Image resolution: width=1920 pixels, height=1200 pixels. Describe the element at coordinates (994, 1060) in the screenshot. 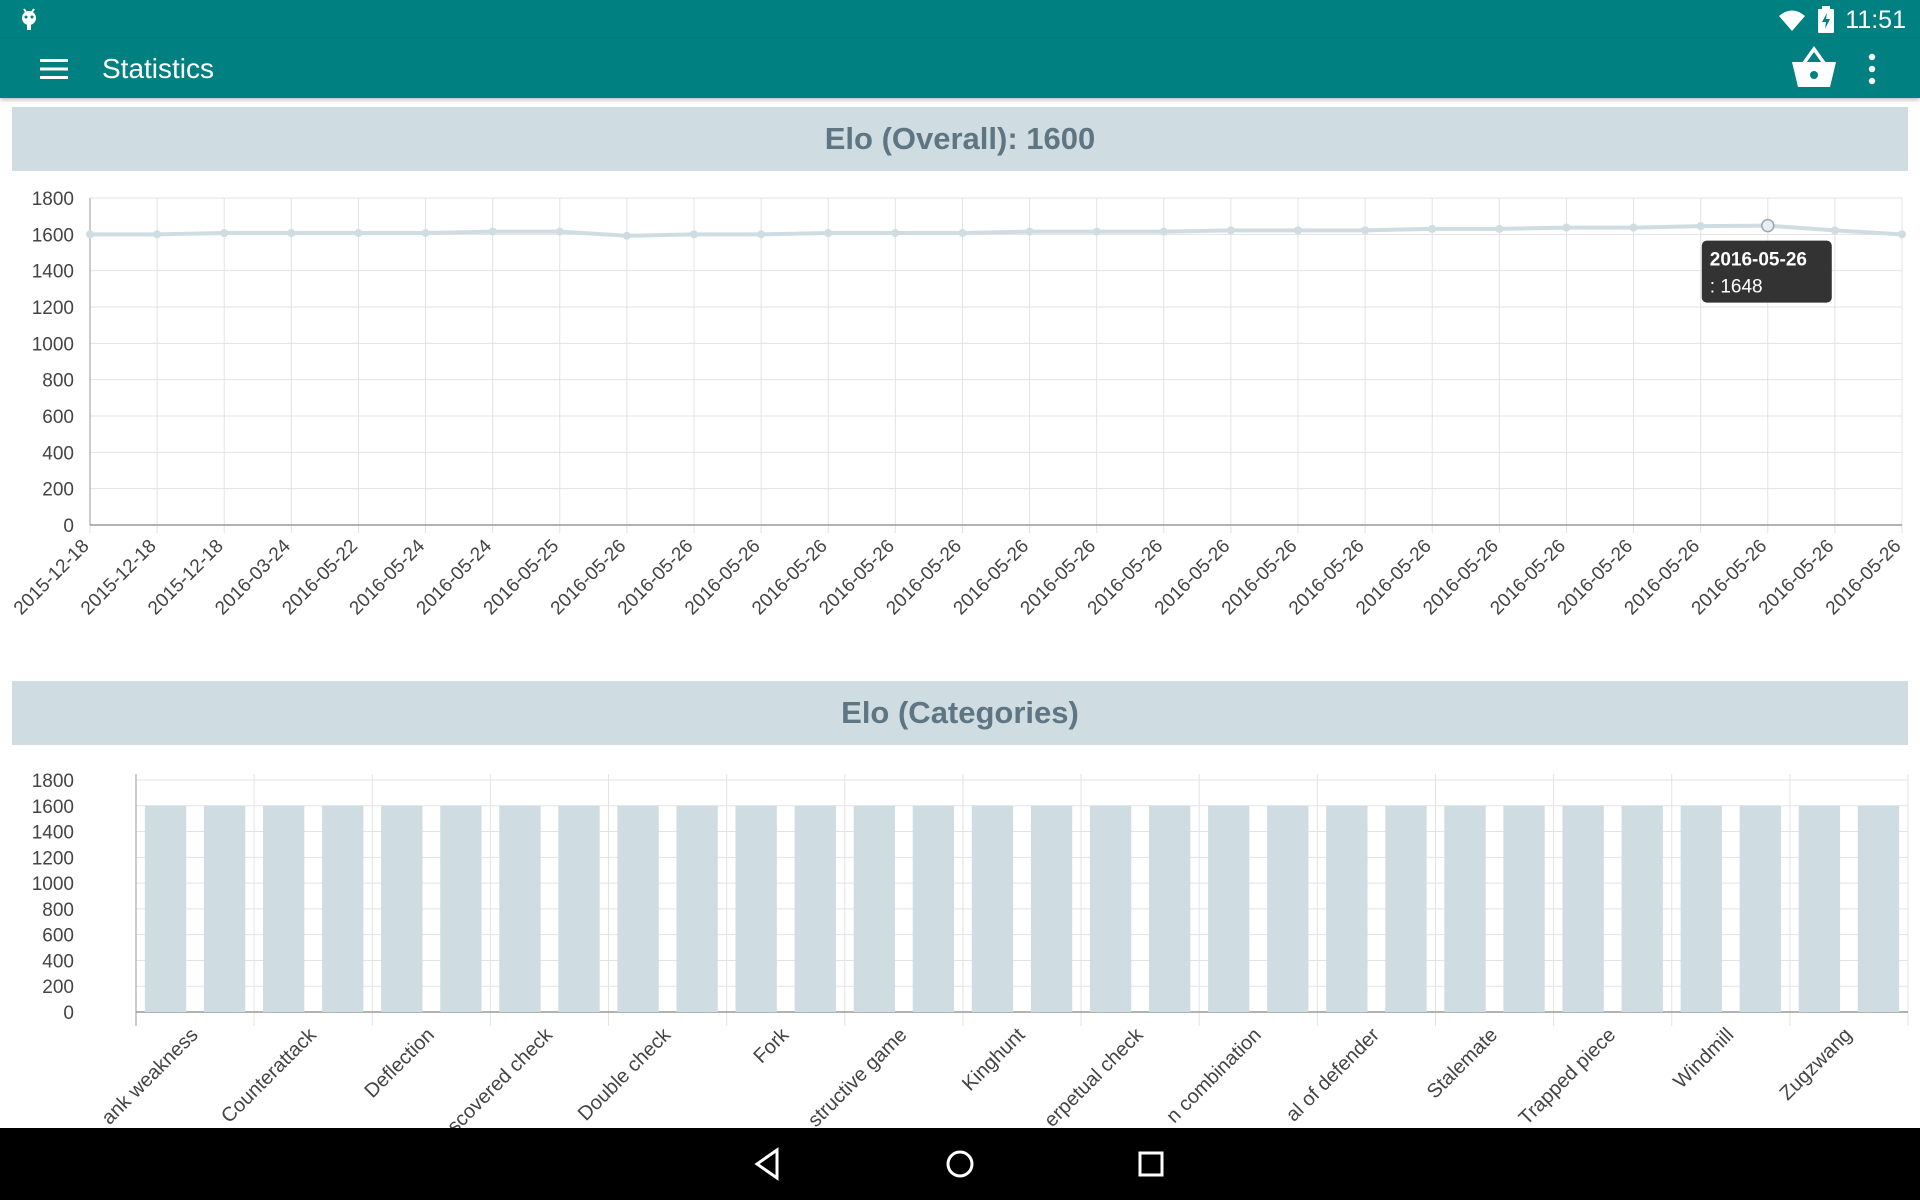

I see `x-tick-label: Kinghunt` at that location.